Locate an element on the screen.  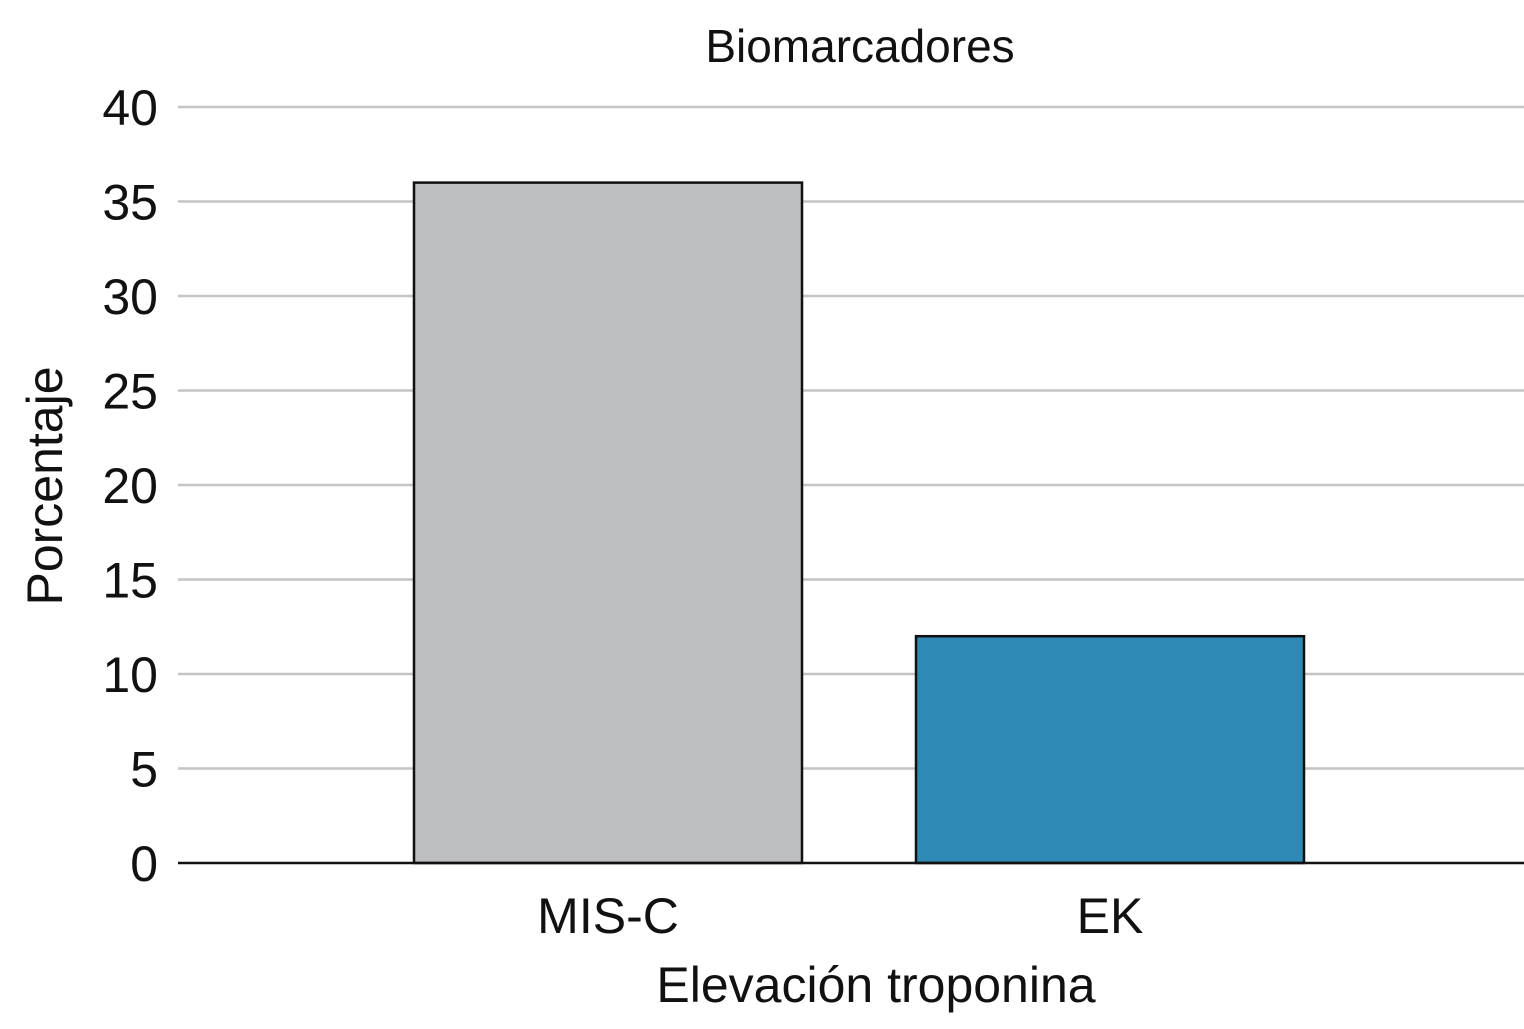
y-tick-label: 30 is located at coordinates (130, 297).